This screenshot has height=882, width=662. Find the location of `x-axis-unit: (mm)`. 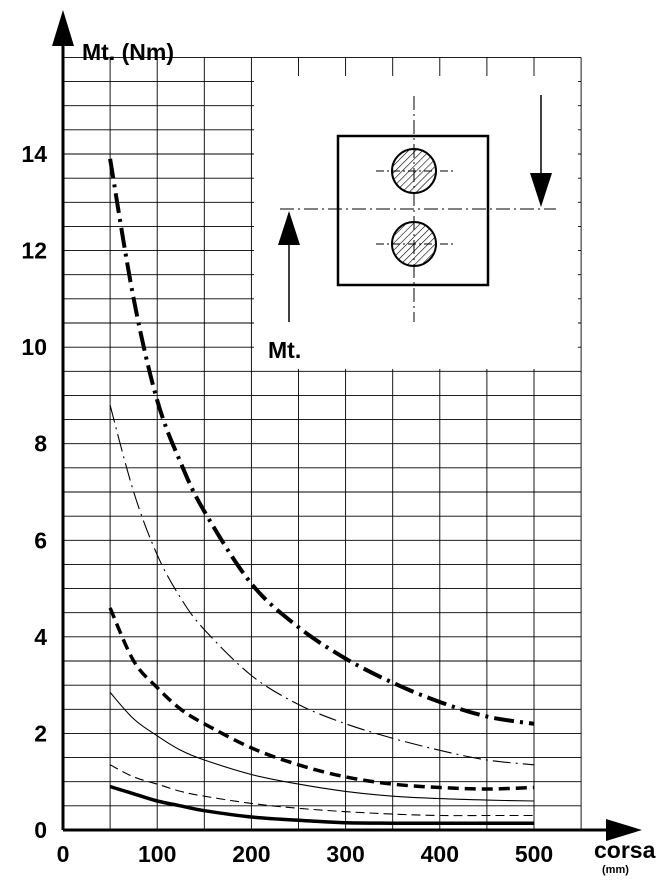

x-axis-unit: (mm) is located at coordinates (615, 870).